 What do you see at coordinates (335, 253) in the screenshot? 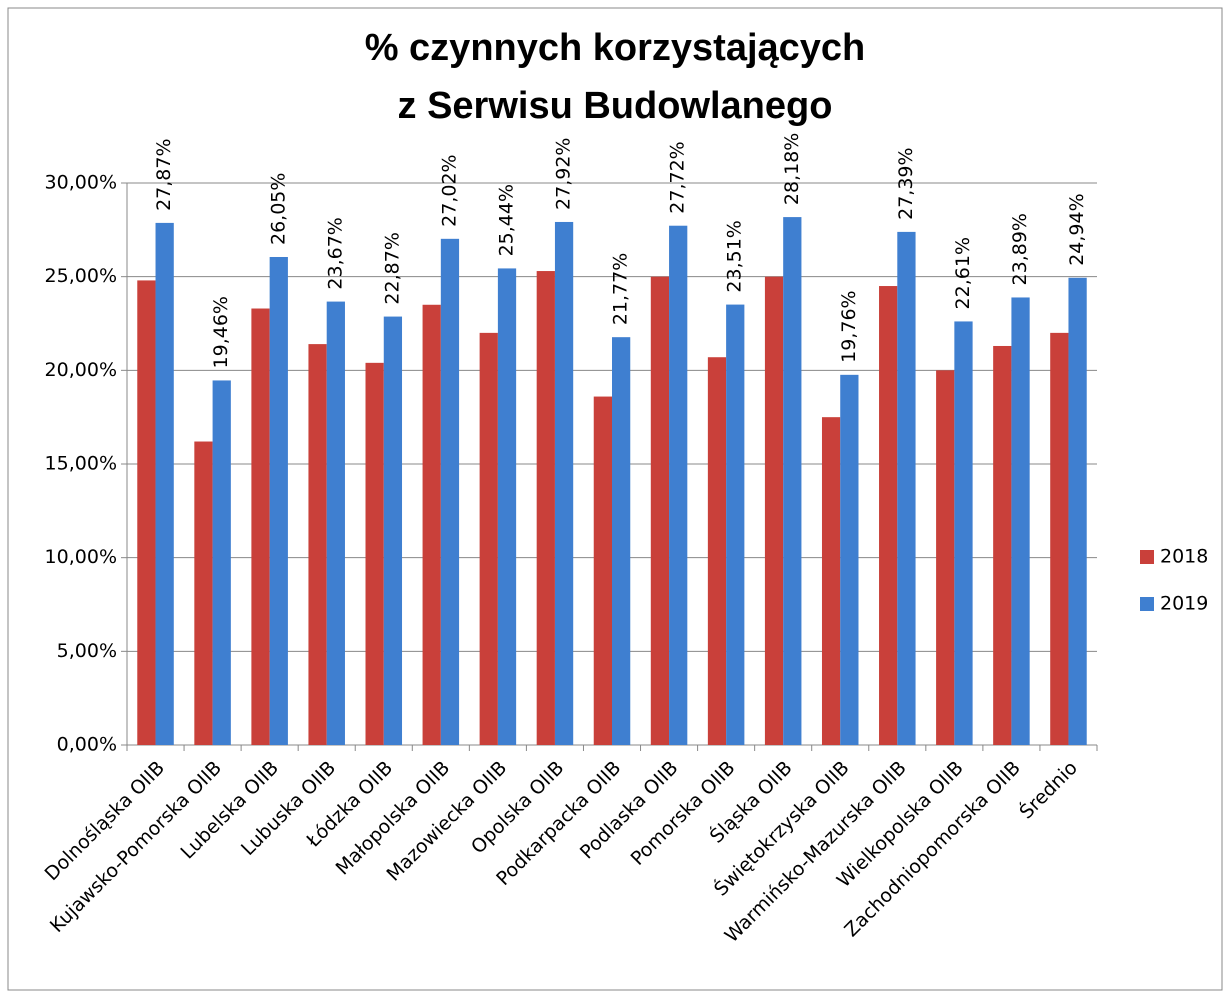
I see `data-label: 23,67%` at bounding box center [335, 253].